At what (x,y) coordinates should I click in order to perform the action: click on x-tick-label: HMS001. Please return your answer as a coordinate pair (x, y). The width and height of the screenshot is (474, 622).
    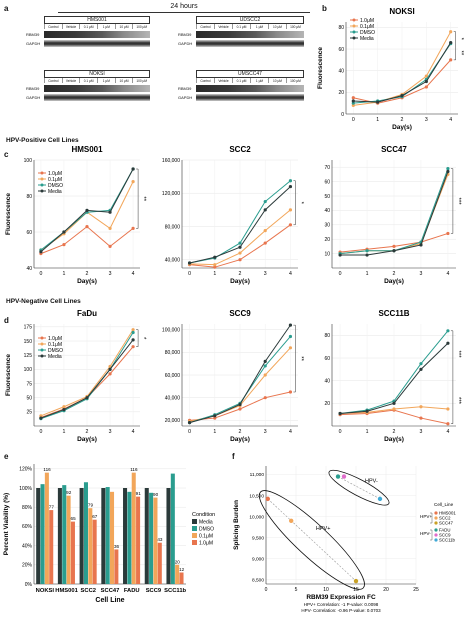
    Looking at the image, I should click on (66, 591).